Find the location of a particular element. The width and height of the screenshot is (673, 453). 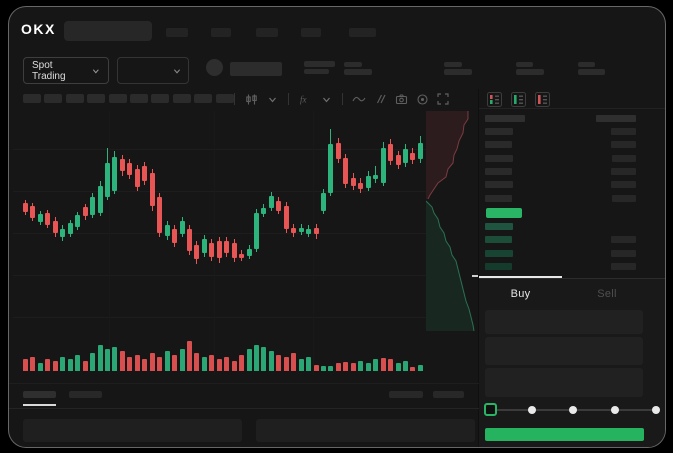

okx-logo: OKX is located at coordinates (38, 29).